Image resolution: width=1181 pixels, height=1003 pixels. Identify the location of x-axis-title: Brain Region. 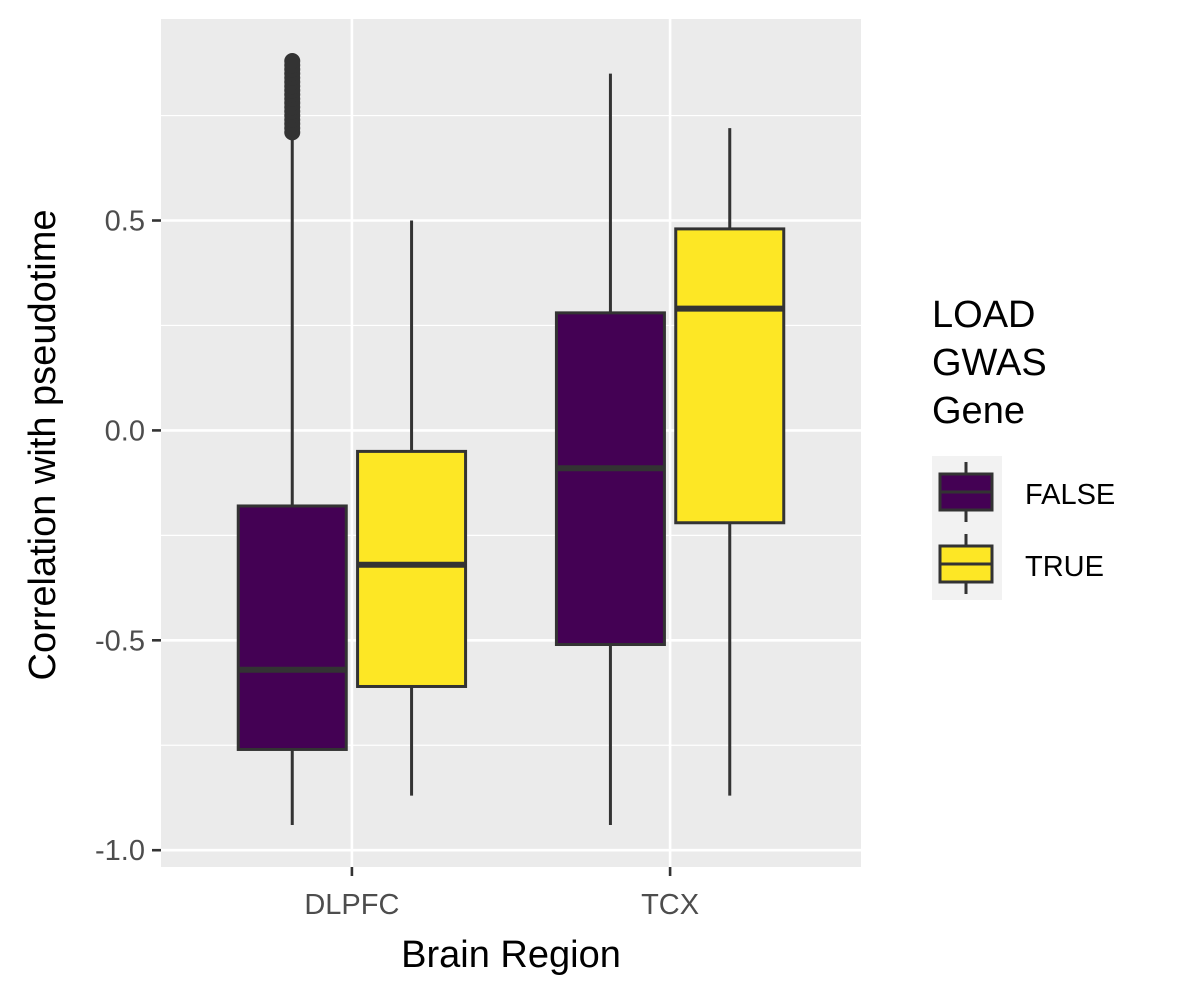
(511, 955).